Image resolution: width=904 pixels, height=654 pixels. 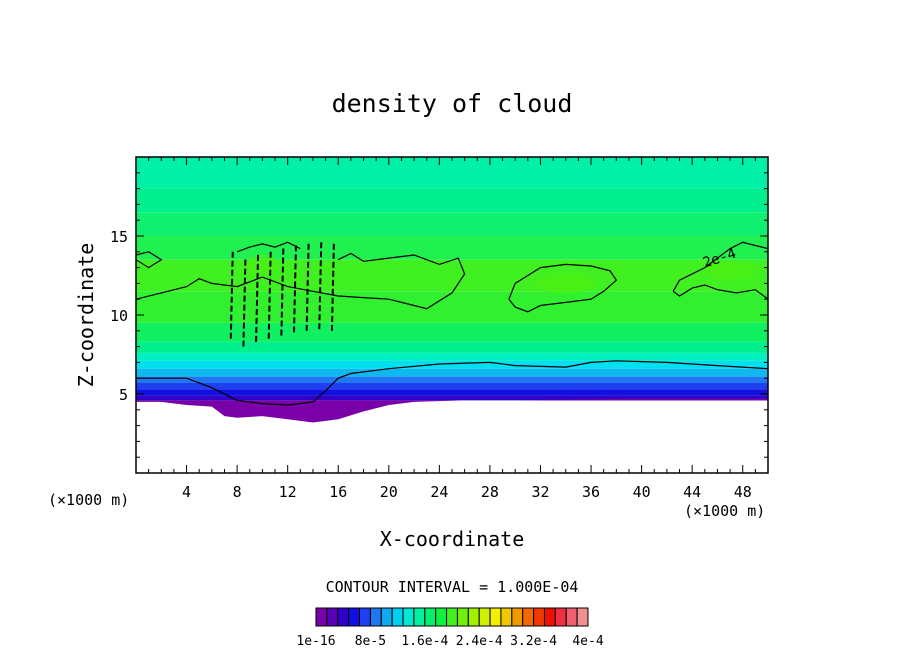 I want to click on colorbar-label: 8e-5, so click(x=370, y=641).